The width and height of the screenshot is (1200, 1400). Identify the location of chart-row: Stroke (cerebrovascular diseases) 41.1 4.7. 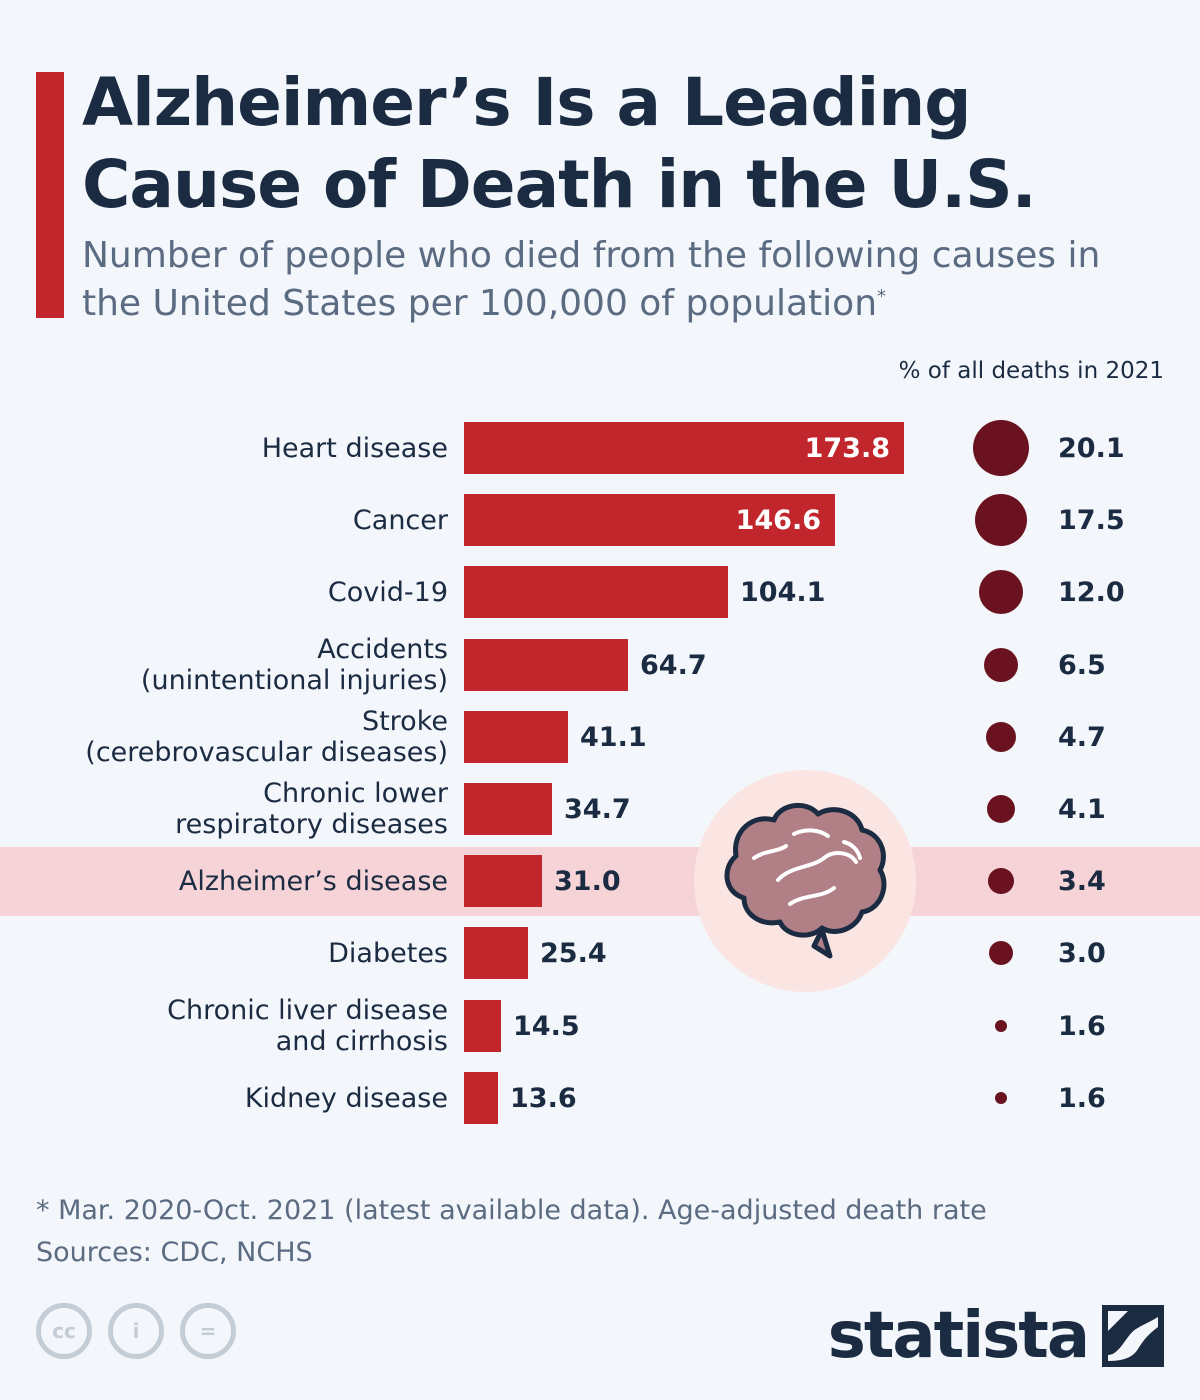
(600, 737).